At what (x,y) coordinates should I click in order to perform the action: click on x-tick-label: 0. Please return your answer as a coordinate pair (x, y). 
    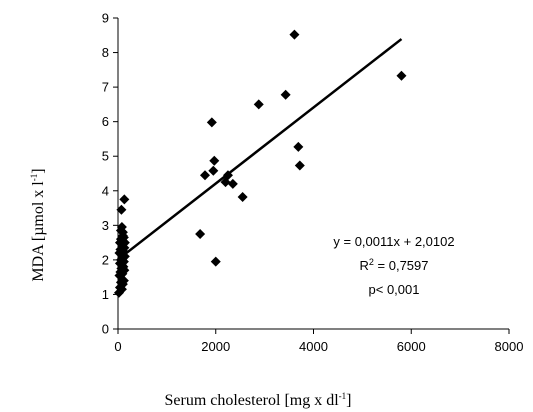
    Looking at the image, I should click on (117, 346).